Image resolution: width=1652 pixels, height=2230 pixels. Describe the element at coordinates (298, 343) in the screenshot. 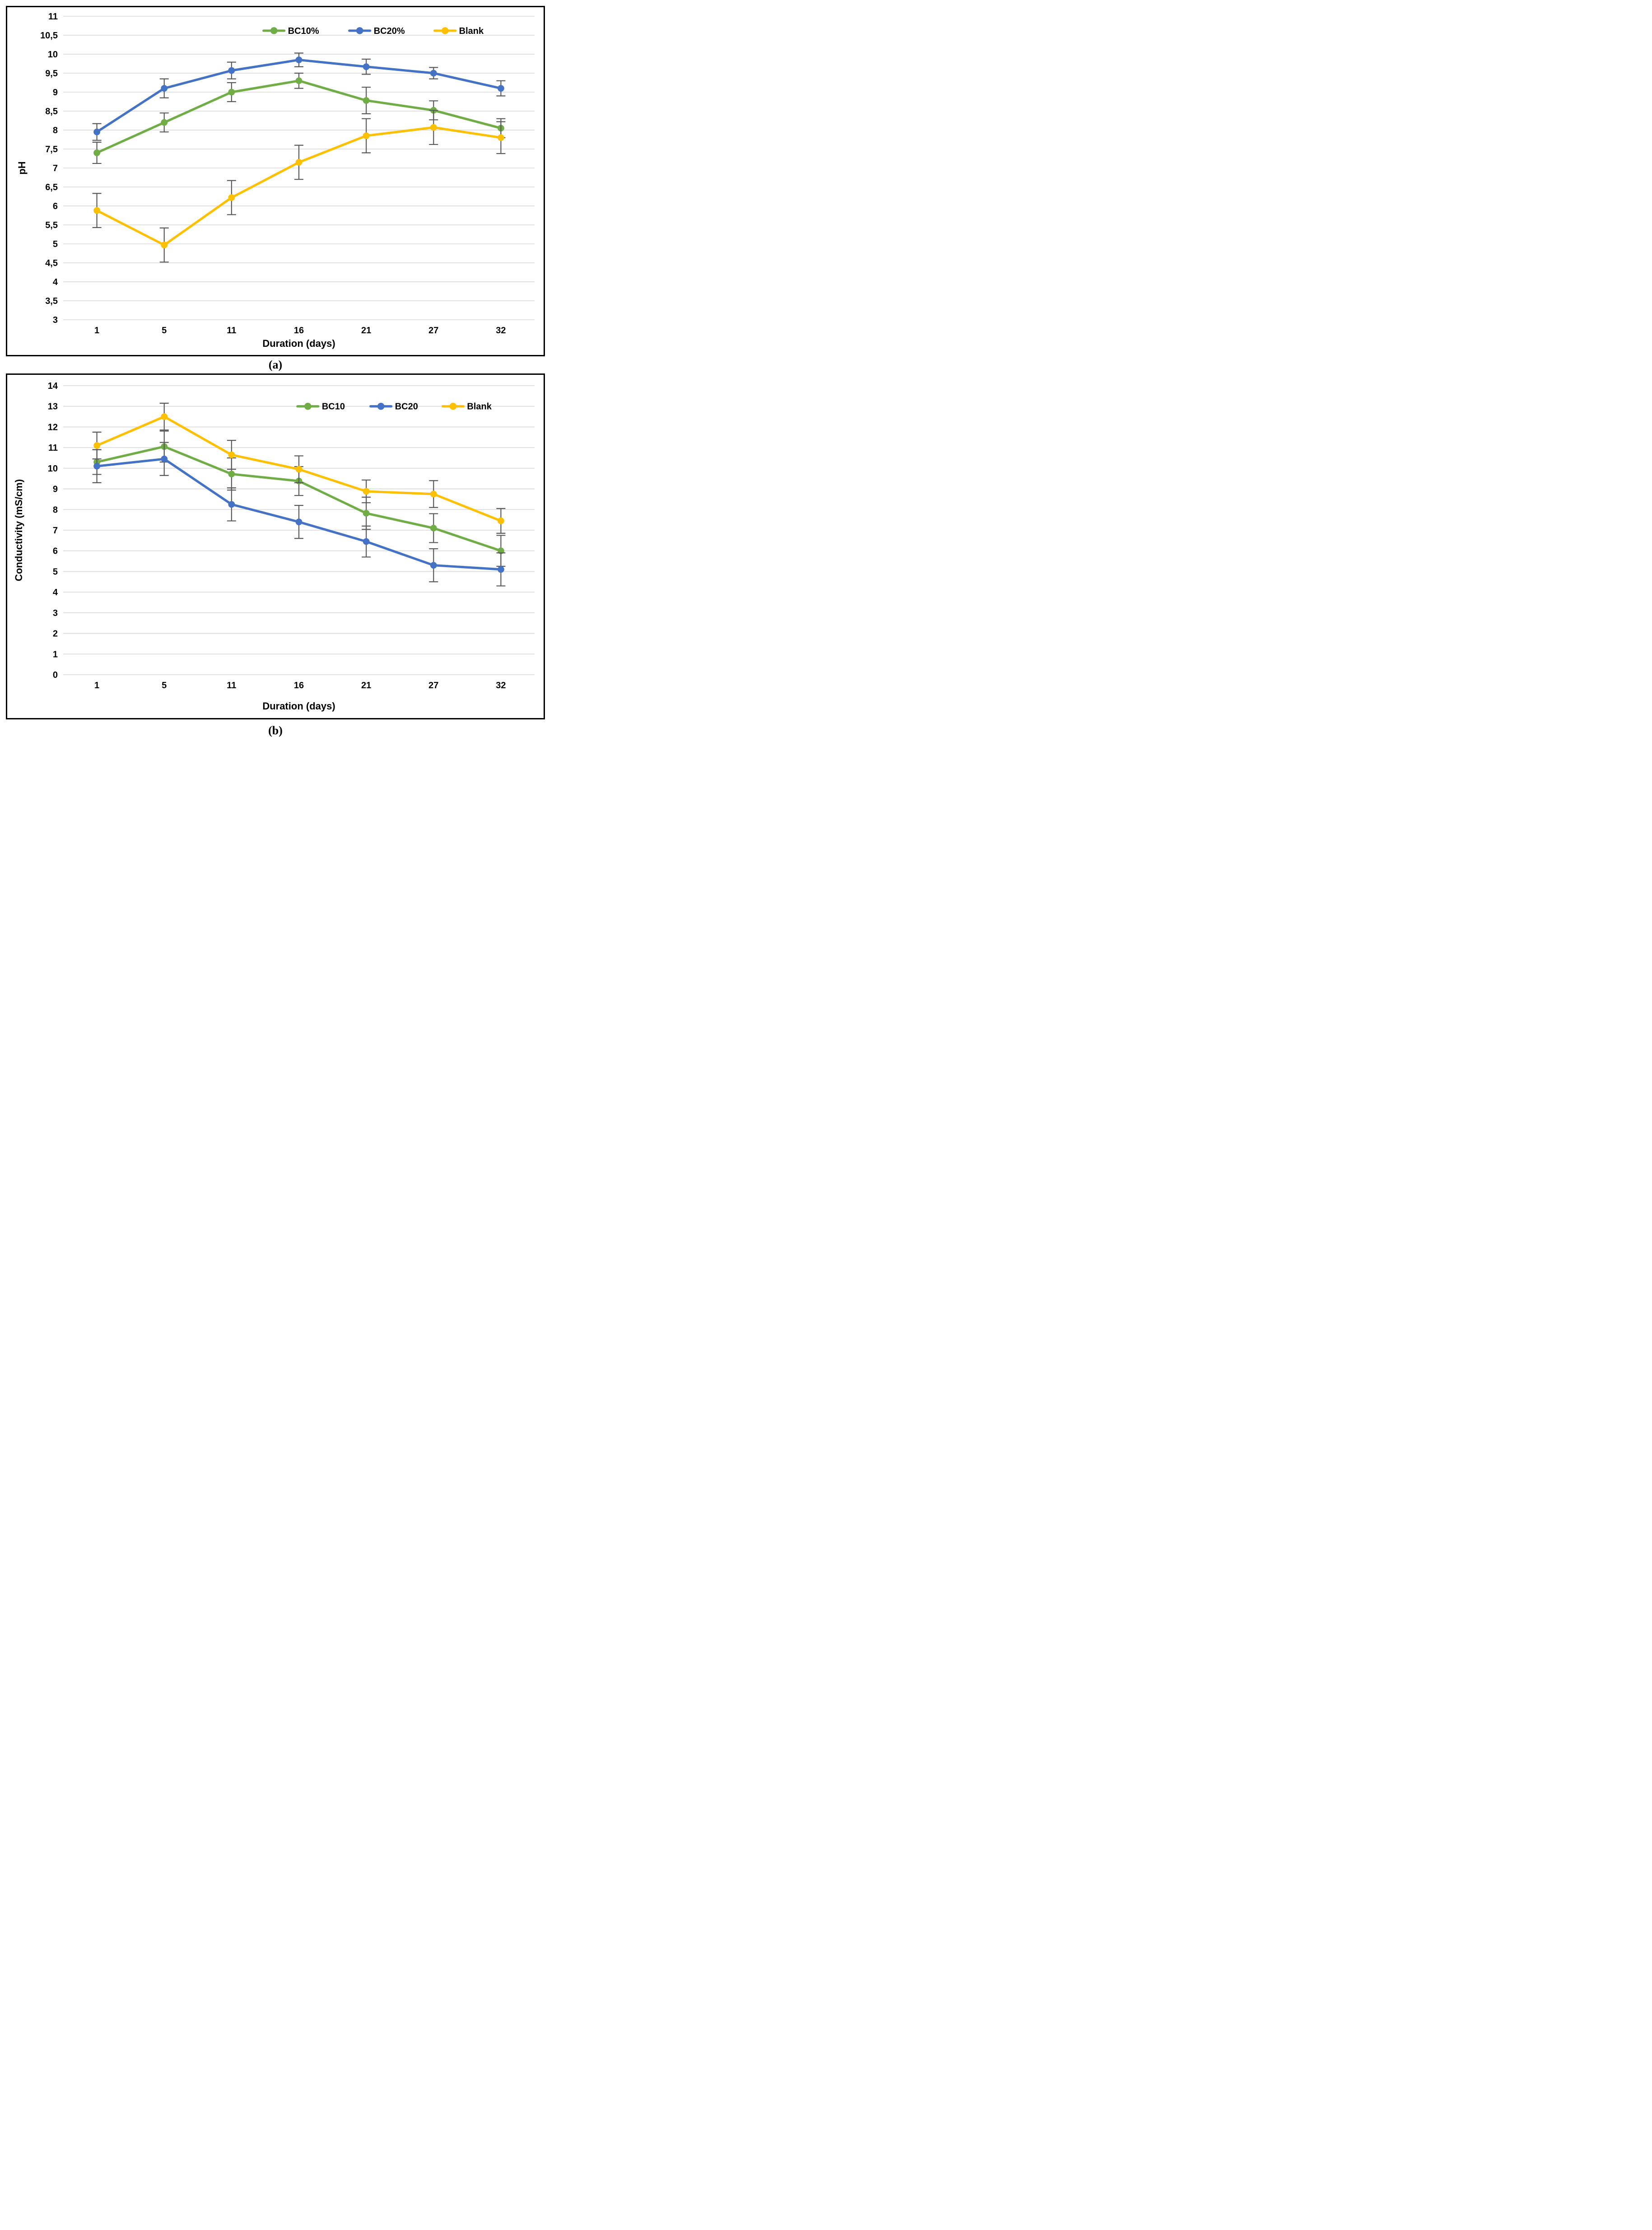

I see `x-axis-title: Duration (days)` at that location.